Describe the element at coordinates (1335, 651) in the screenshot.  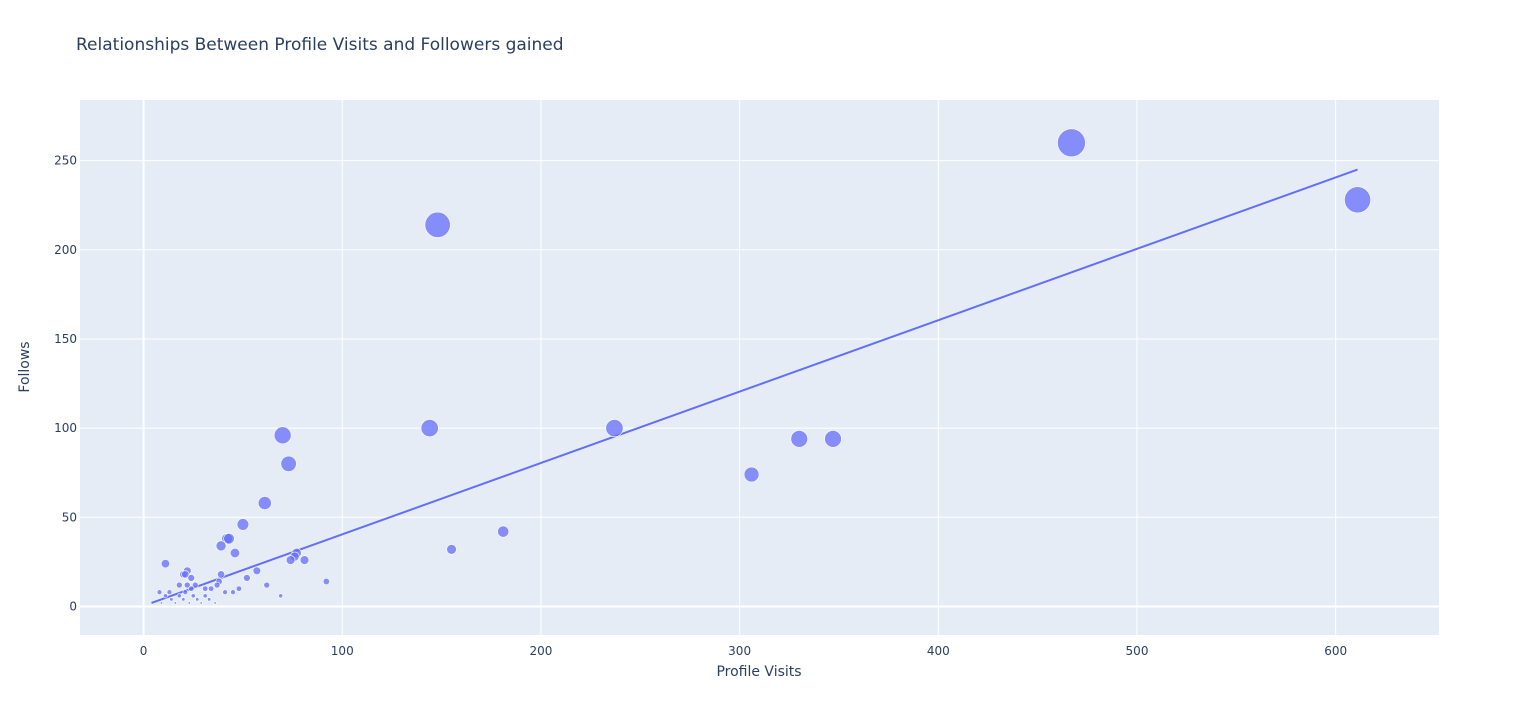
I see `x-tick-label: 600` at that location.